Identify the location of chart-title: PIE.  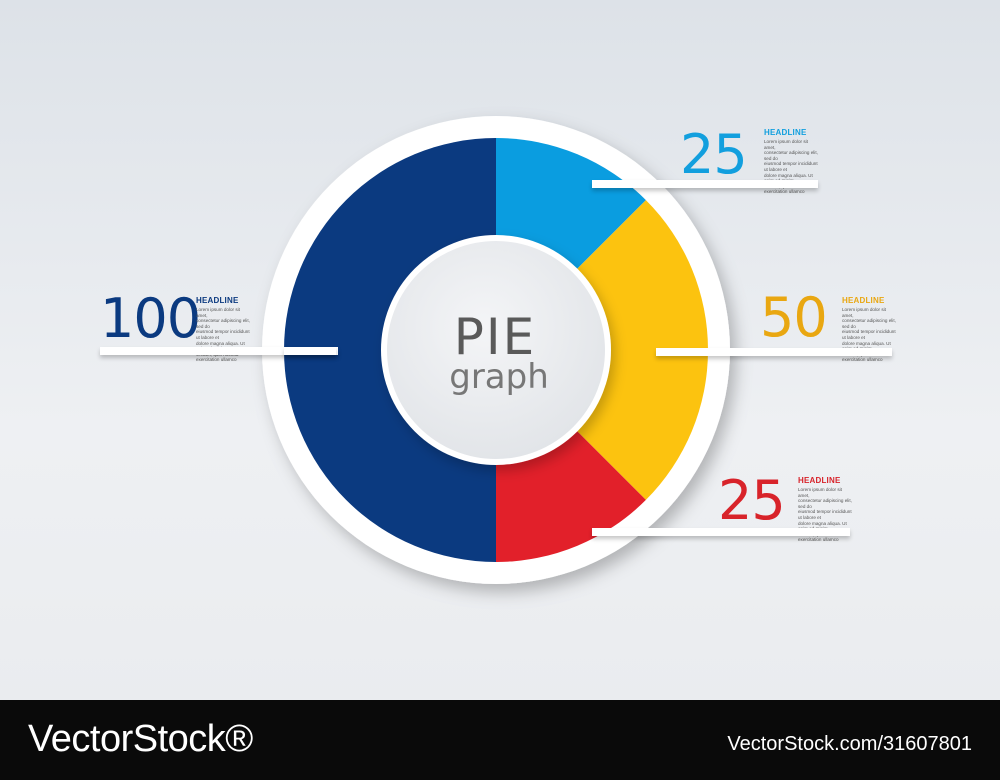
(495, 337).